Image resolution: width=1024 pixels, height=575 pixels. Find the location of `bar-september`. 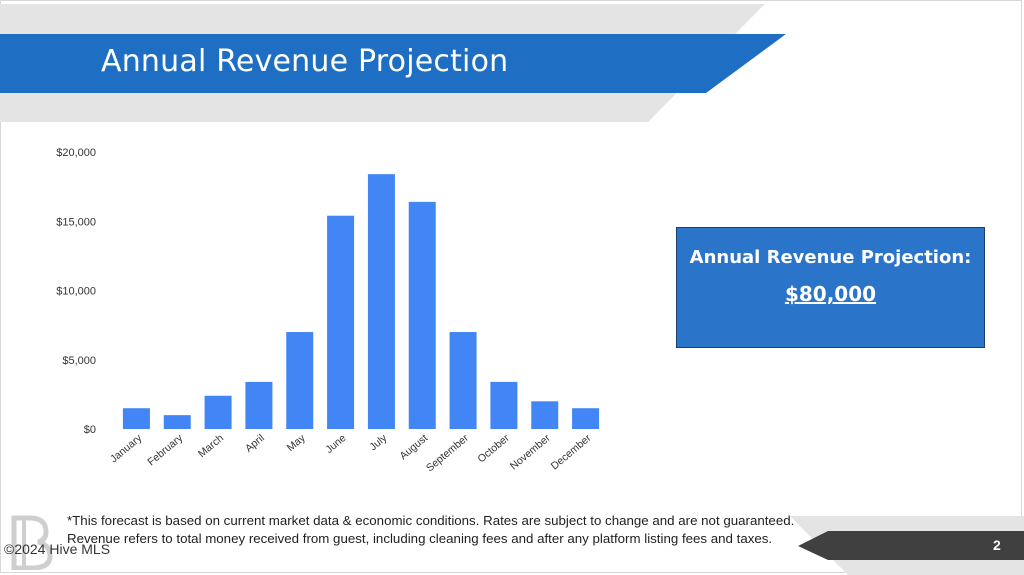

bar-september is located at coordinates (463, 380).